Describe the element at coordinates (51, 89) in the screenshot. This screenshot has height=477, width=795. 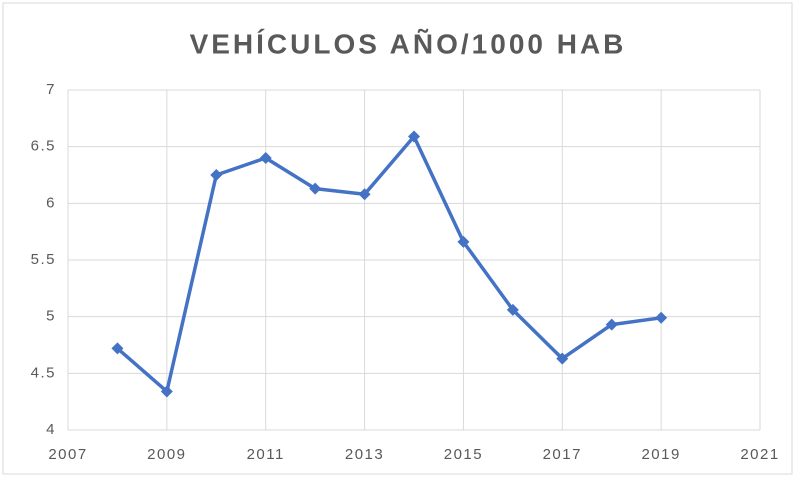
I see `y-tick-label: 7` at that location.